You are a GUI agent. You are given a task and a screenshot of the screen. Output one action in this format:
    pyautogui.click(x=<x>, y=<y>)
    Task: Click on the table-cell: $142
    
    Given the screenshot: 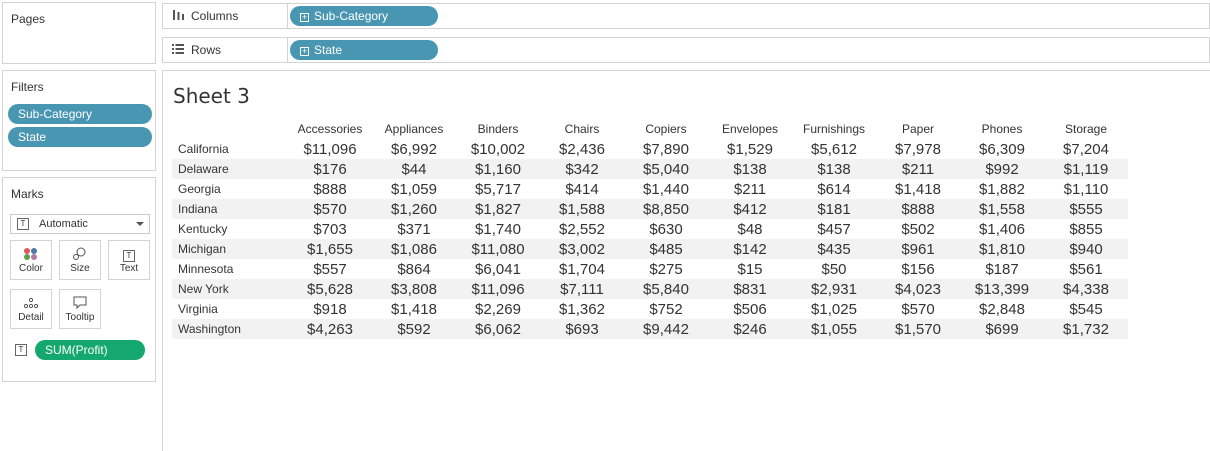 What is the action you would take?
    pyautogui.click(x=750, y=249)
    